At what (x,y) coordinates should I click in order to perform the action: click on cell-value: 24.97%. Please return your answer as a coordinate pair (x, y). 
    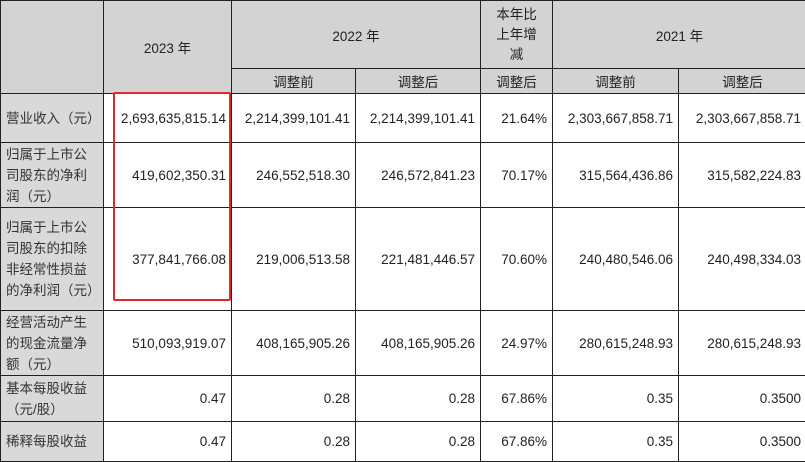
    Looking at the image, I should click on (517, 343).